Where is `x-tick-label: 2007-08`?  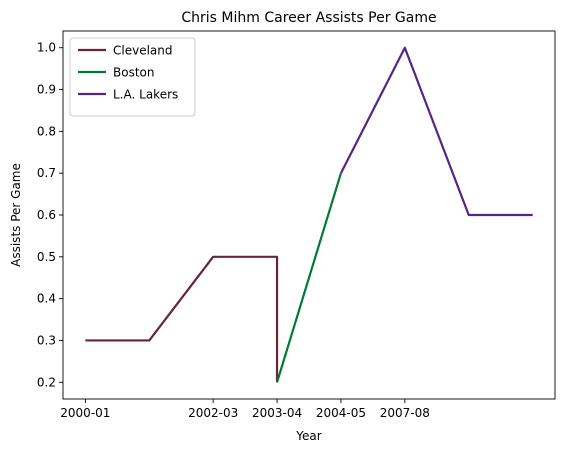
x-tick-label: 2007-08 is located at coordinates (405, 413).